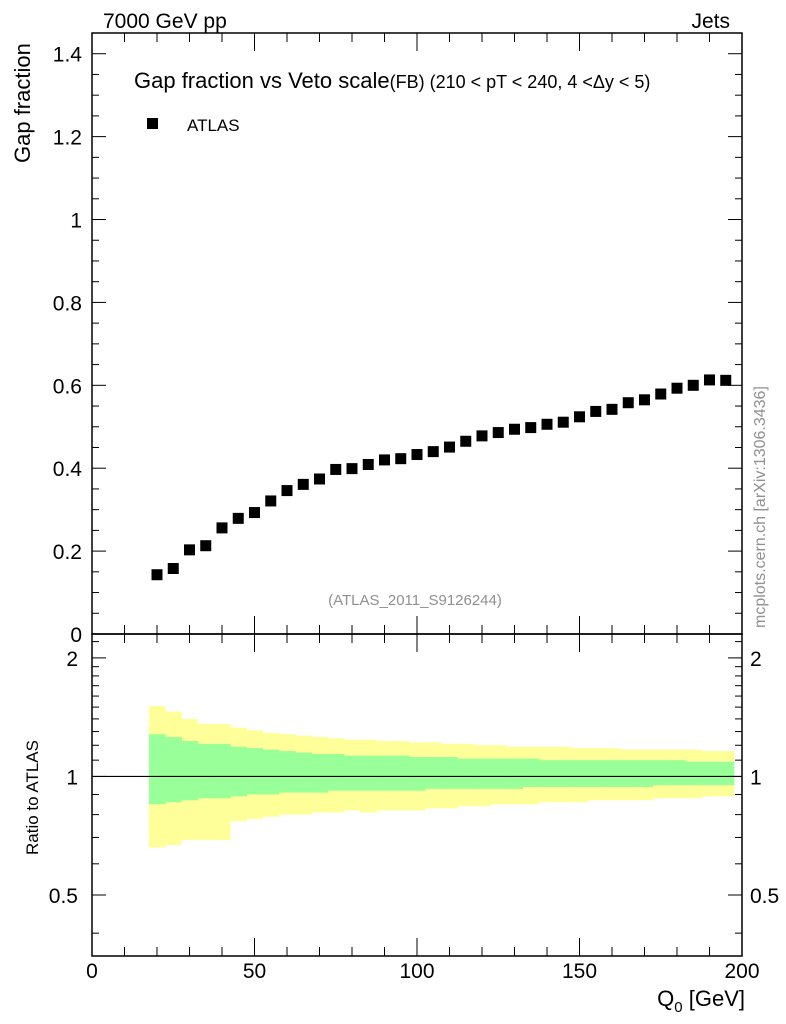  Describe the element at coordinates (165, 21) in the screenshot. I see `header-energy-label: 7000 GeV pp` at that location.